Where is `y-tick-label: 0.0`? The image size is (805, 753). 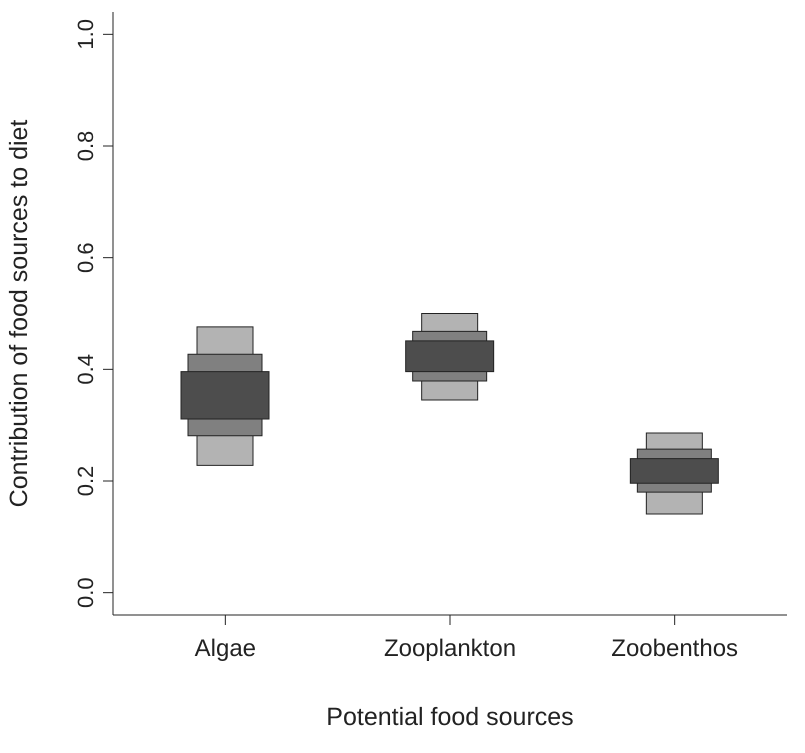
y-tick-label: 0.0 is located at coordinates (85, 592).